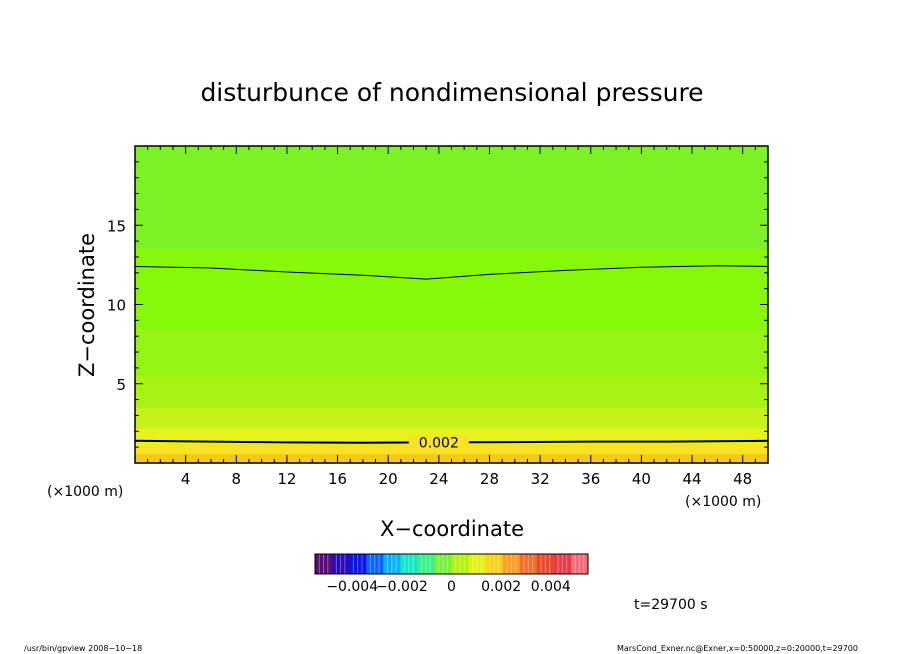 This screenshot has width=904, height=654. What do you see at coordinates (452, 529) in the screenshot?
I see `x-axis-label: X−coordinate` at bounding box center [452, 529].